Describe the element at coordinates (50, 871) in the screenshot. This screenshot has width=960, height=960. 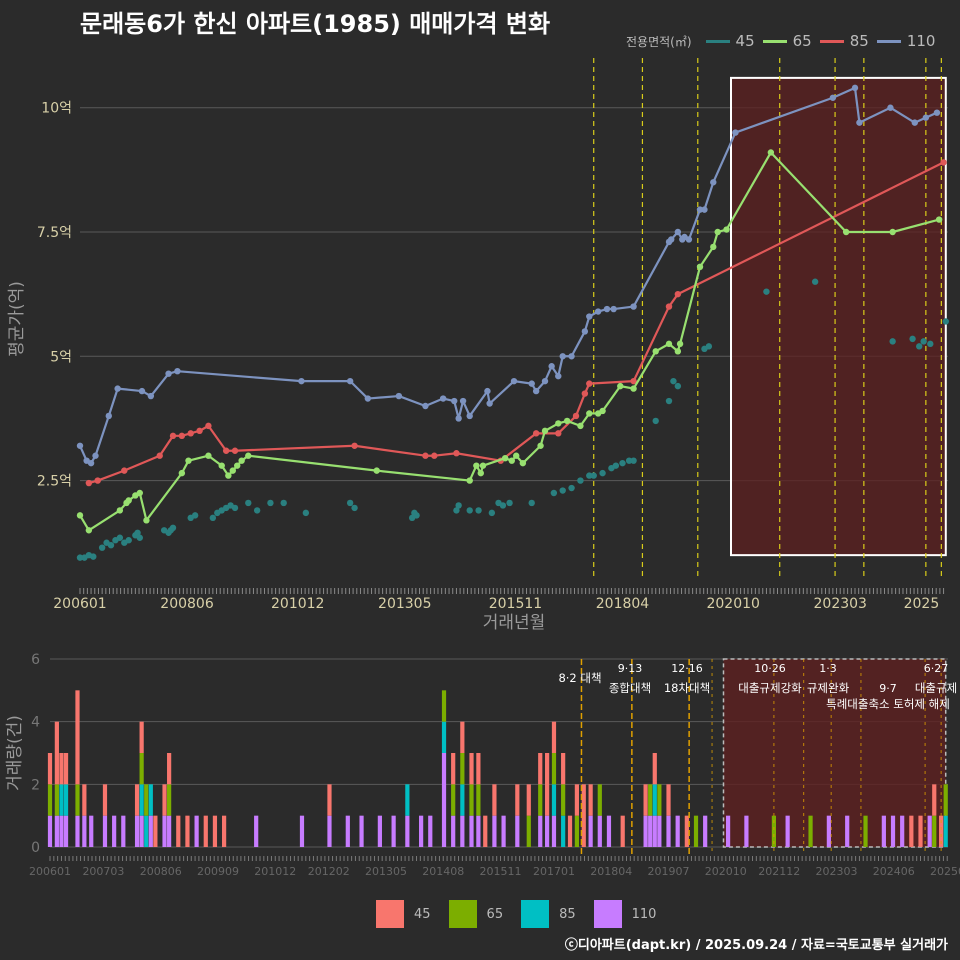
I see `bar-x-tick-label: 200601` at that location.